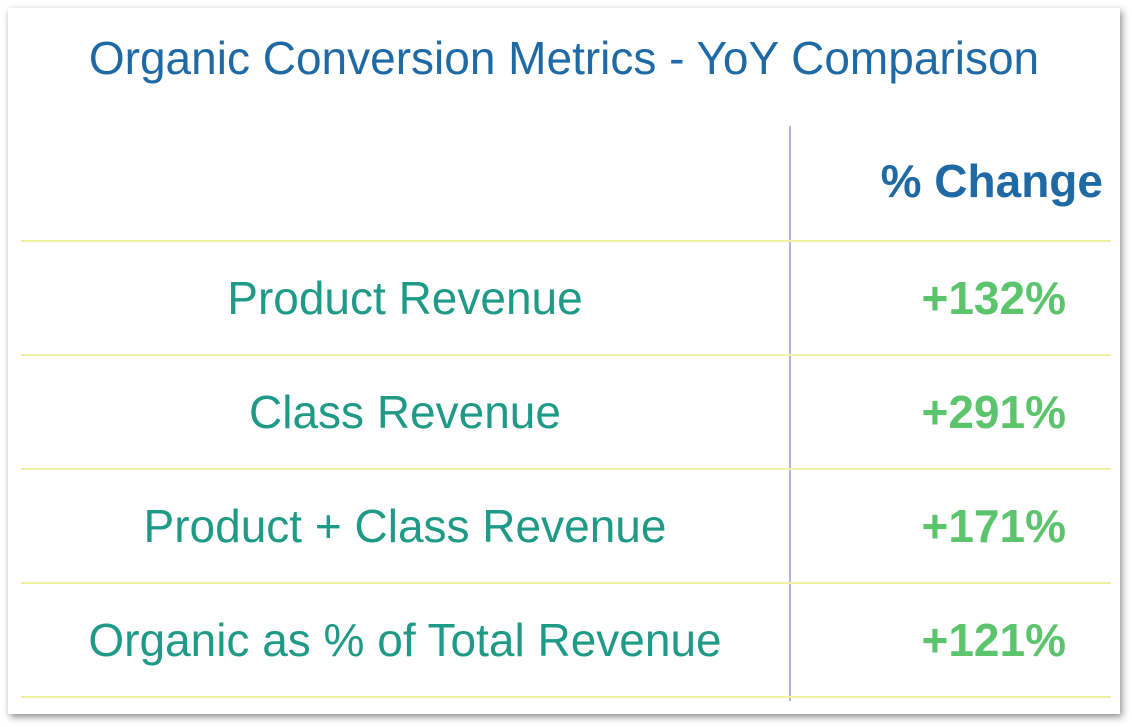 Image resolution: width=1132 pixels, height=727 pixels. What do you see at coordinates (993, 412) in the screenshot?
I see `row-value: +291%` at bounding box center [993, 412].